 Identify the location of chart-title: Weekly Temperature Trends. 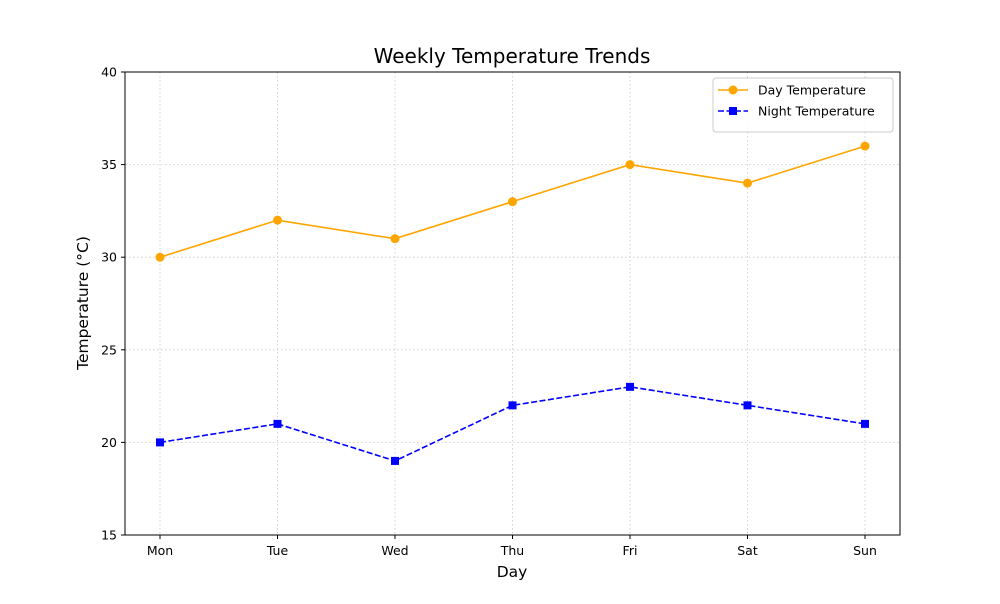
(512, 56).